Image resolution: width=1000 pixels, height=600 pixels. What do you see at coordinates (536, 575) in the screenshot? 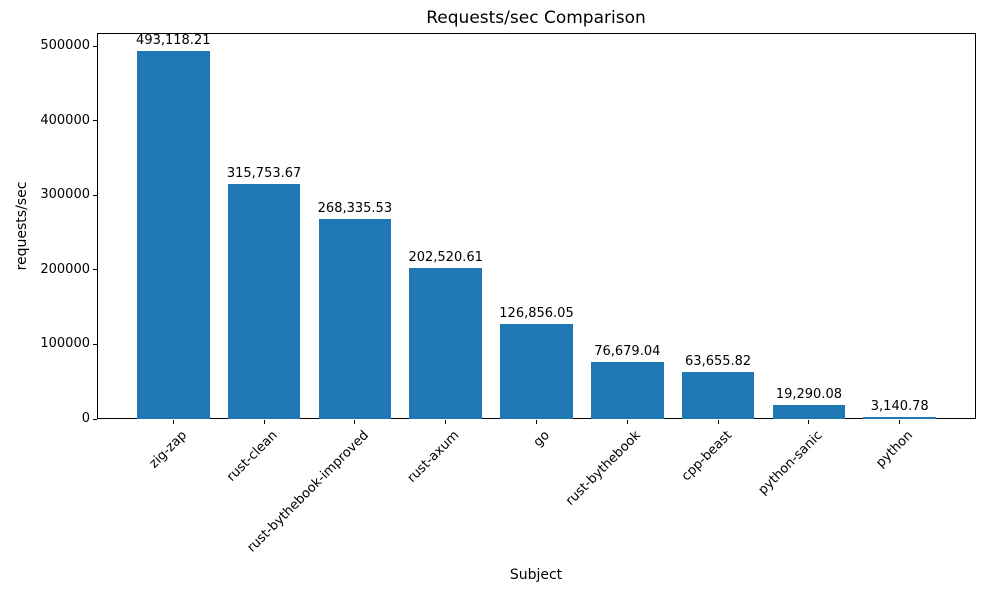
I see `x-axis-label: Subject` at bounding box center [536, 575].